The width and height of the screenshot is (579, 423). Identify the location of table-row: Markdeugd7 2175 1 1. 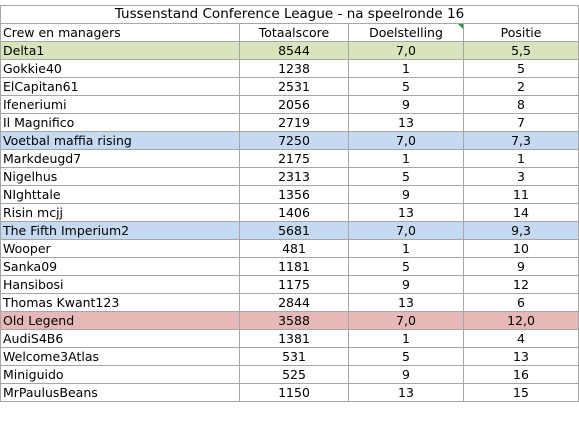
(289, 158).